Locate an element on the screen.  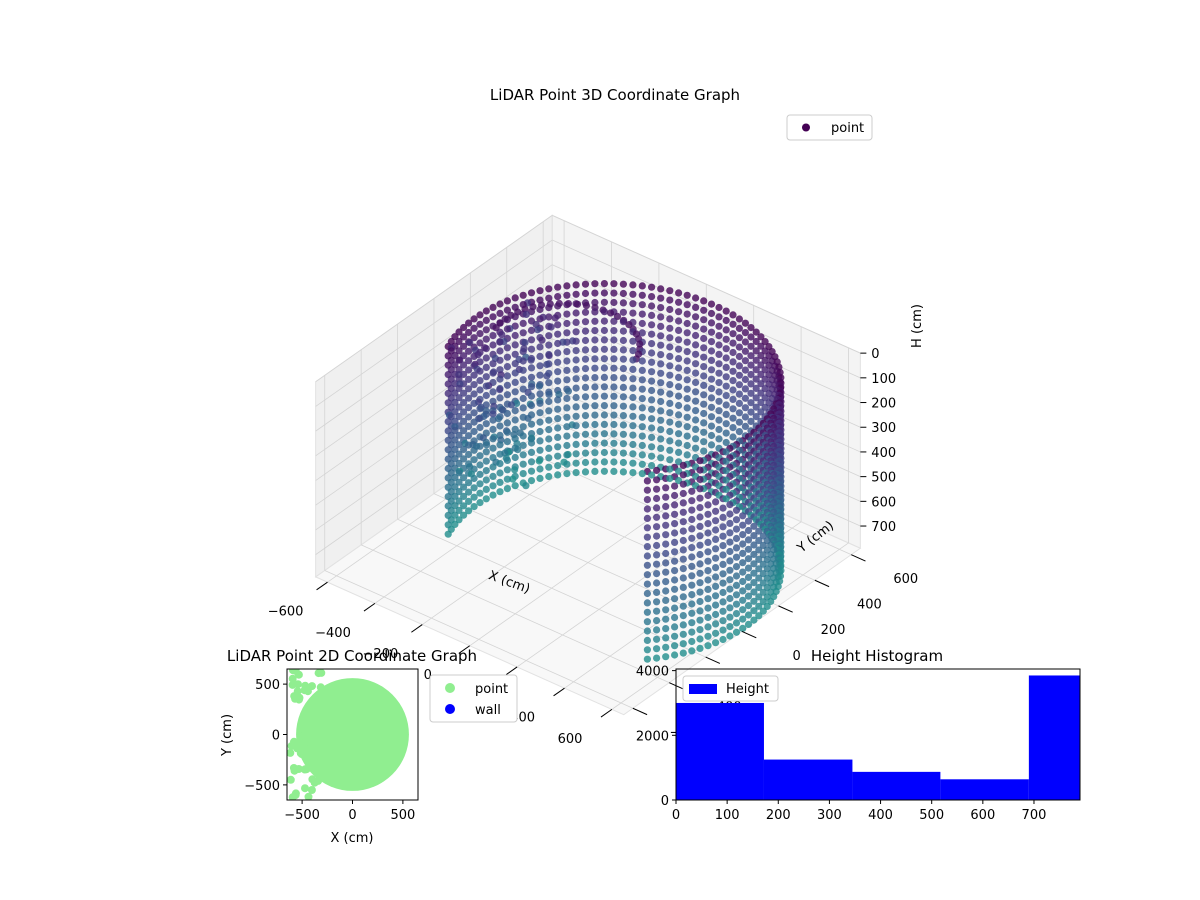
z-tick-label-3d: 500 is located at coordinates (883, 478).